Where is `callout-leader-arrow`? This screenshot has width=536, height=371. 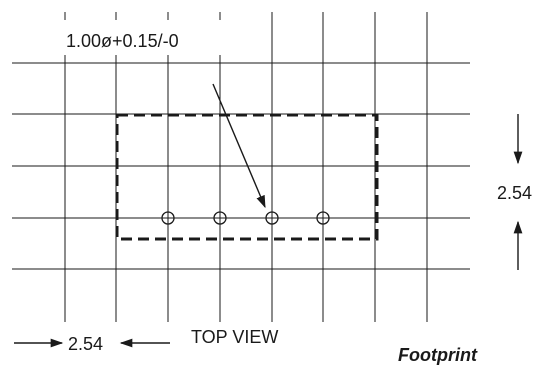 callout-leader-arrow is located at coordinates (239, 146).